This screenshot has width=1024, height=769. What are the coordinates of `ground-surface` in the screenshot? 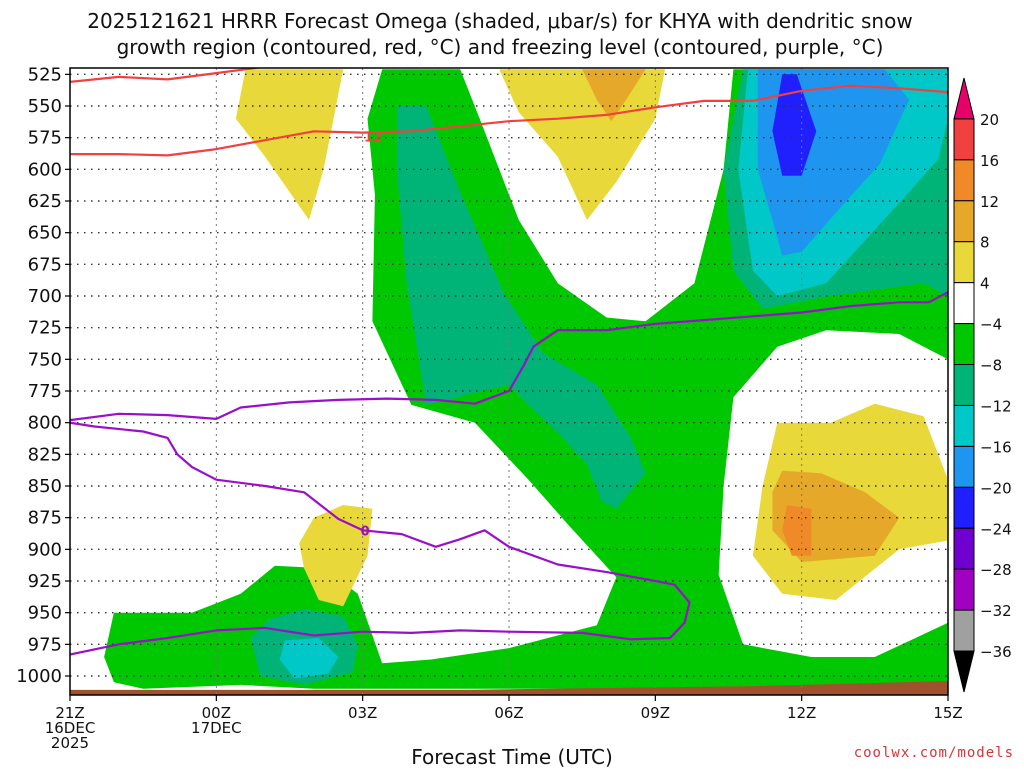 It's located at (509, 688).